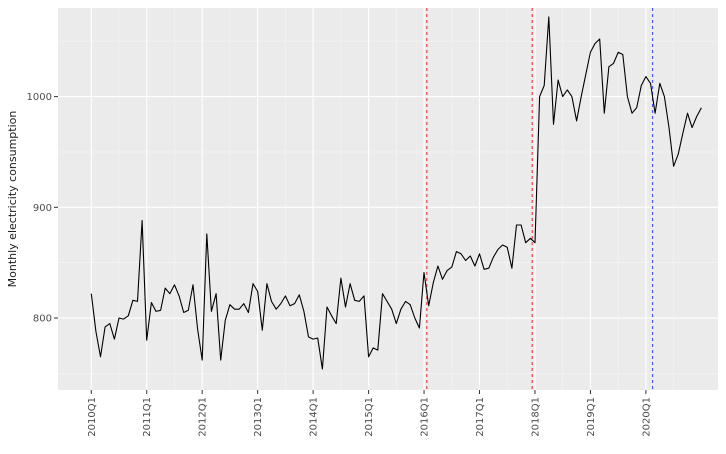 This screenshot has height=454, width=726. Describe the element at coordinates (535, 417) in the screenshot. I see `x-tick-label: 2018Q1` at that location.